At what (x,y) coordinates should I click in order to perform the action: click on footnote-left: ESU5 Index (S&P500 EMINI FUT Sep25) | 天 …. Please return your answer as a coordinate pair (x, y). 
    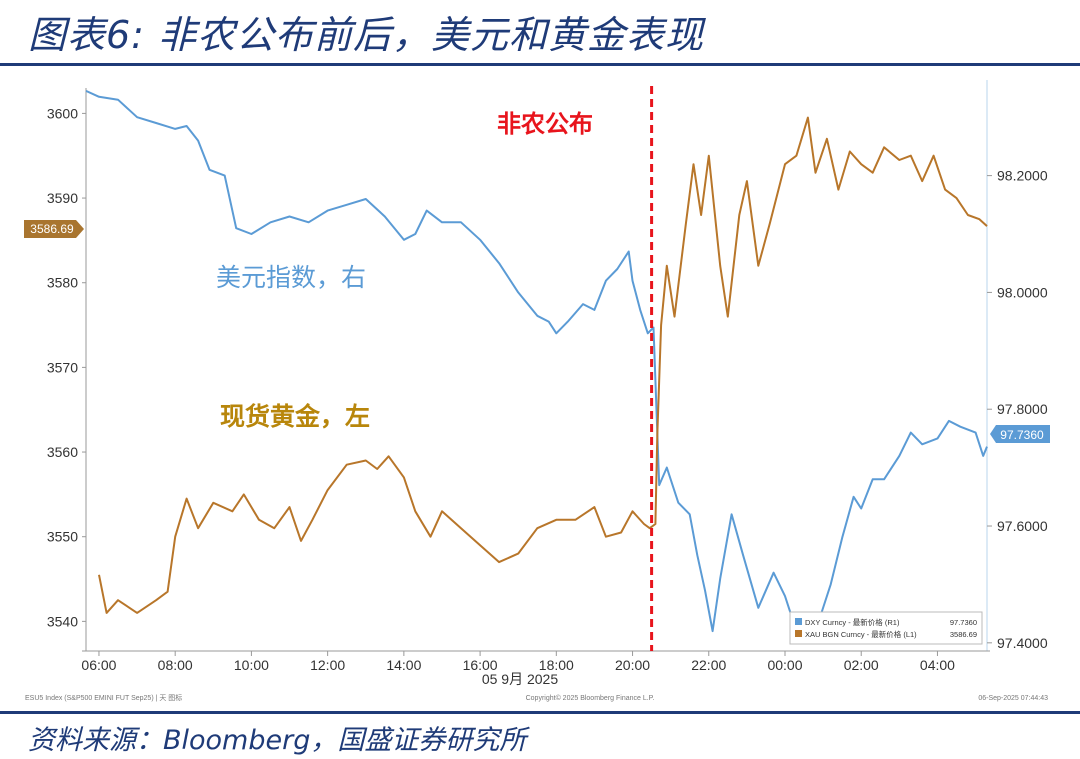
    Looking at the image, I should click on (103, 697).